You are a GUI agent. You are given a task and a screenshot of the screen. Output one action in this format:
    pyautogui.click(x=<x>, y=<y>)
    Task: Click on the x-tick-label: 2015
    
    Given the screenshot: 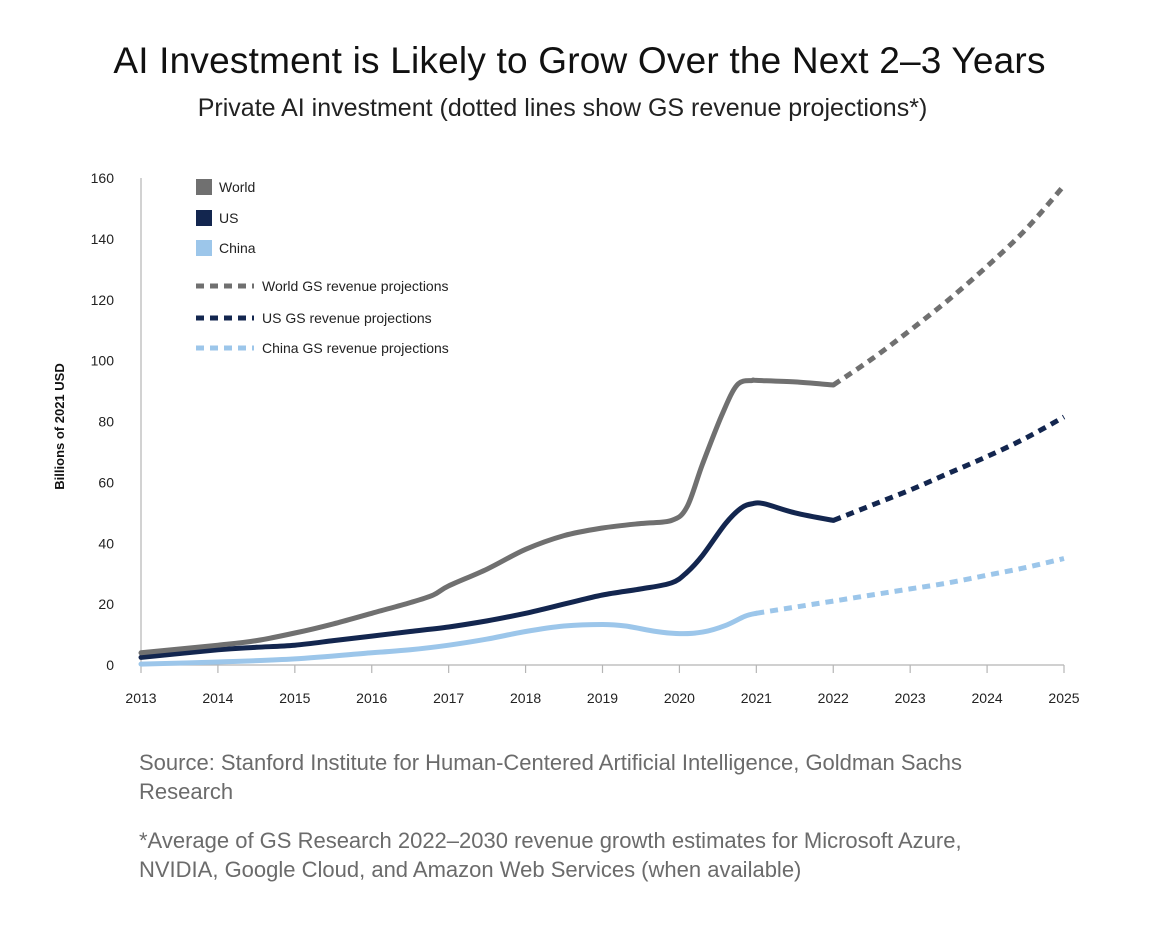 What is the action you would take?
    pyautogui.click(x=294, y=698)
    